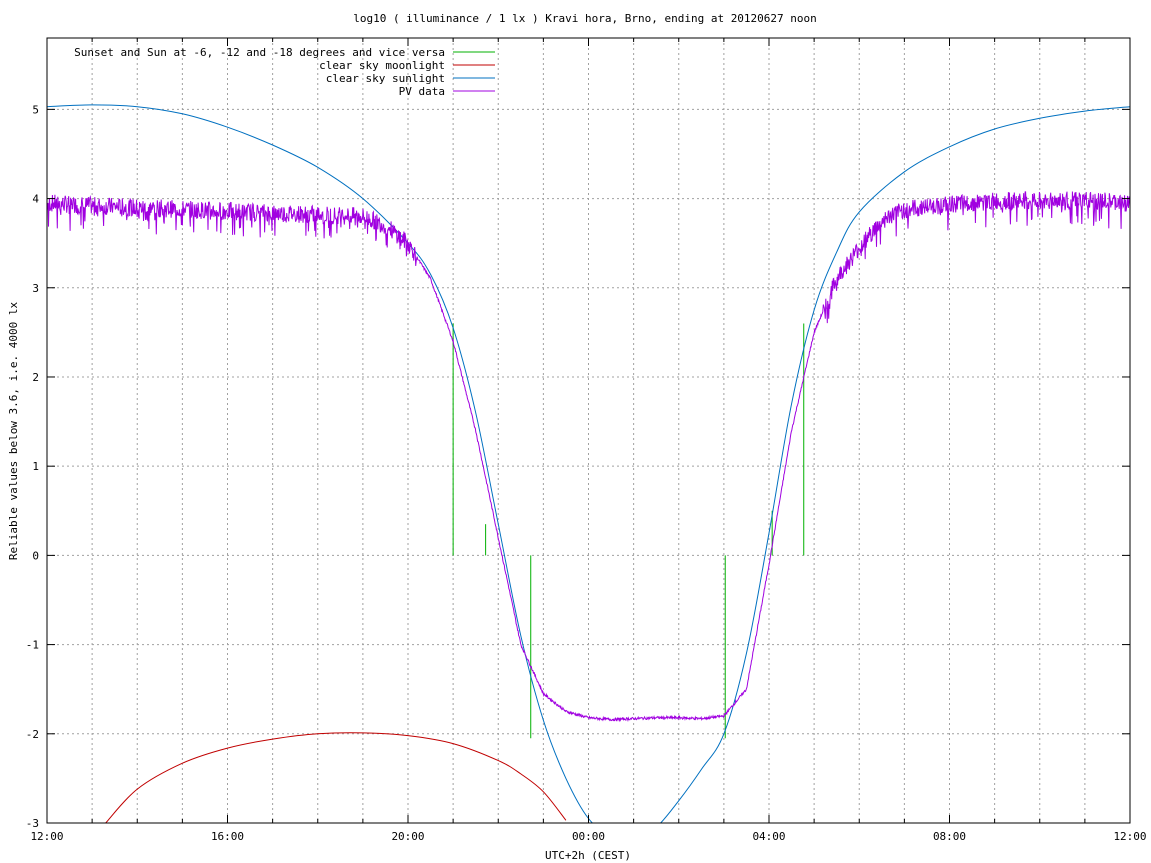 This screenshot has height=863, width=1151. I want to click on y-tick-label: -3, so click(32, 823).